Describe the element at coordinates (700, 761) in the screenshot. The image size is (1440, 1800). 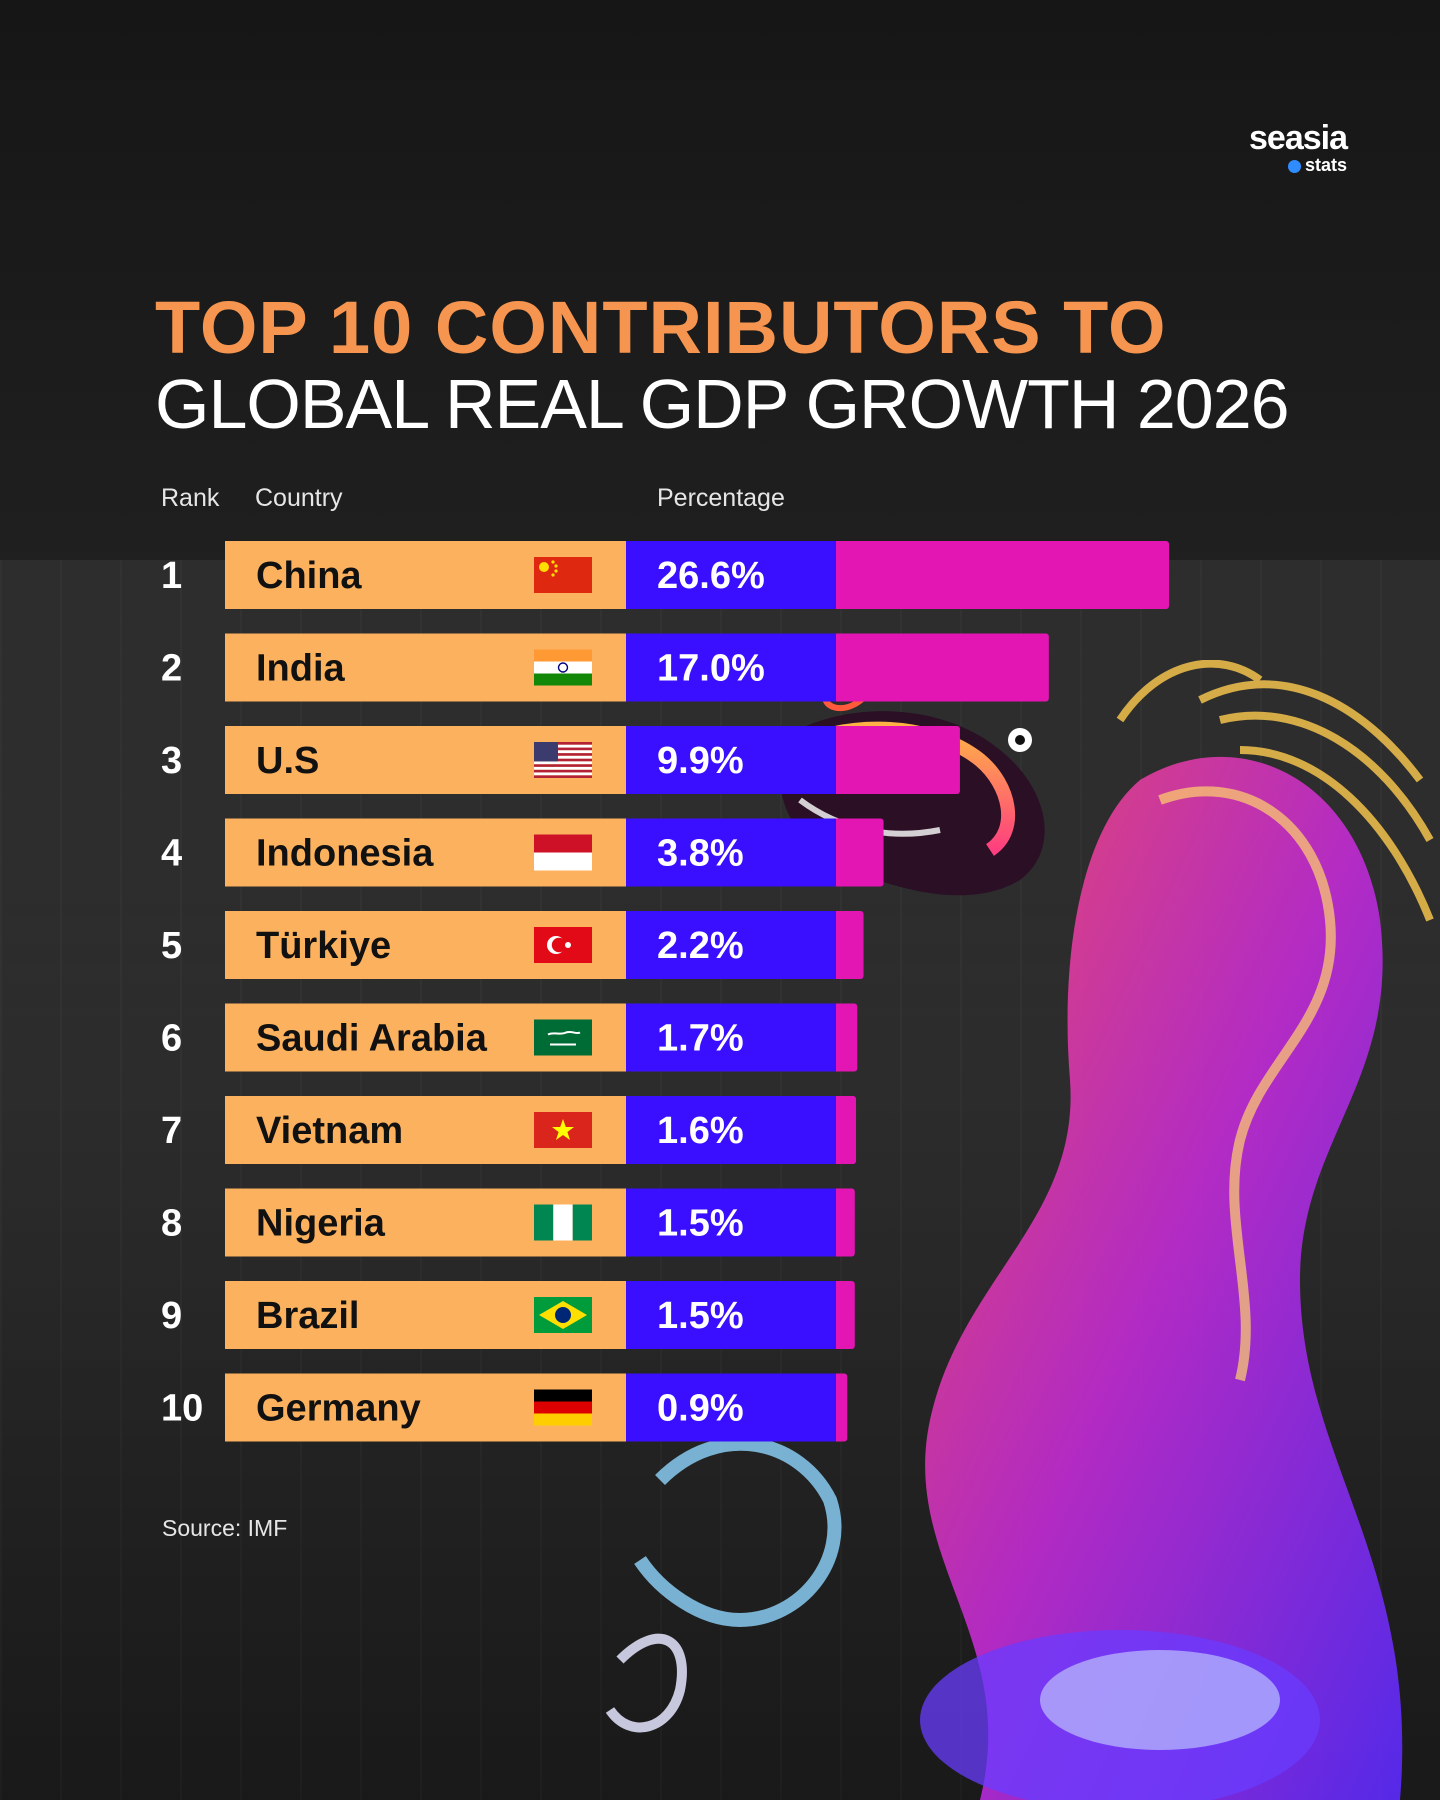
I see `value-label: 9.9%` at that location.